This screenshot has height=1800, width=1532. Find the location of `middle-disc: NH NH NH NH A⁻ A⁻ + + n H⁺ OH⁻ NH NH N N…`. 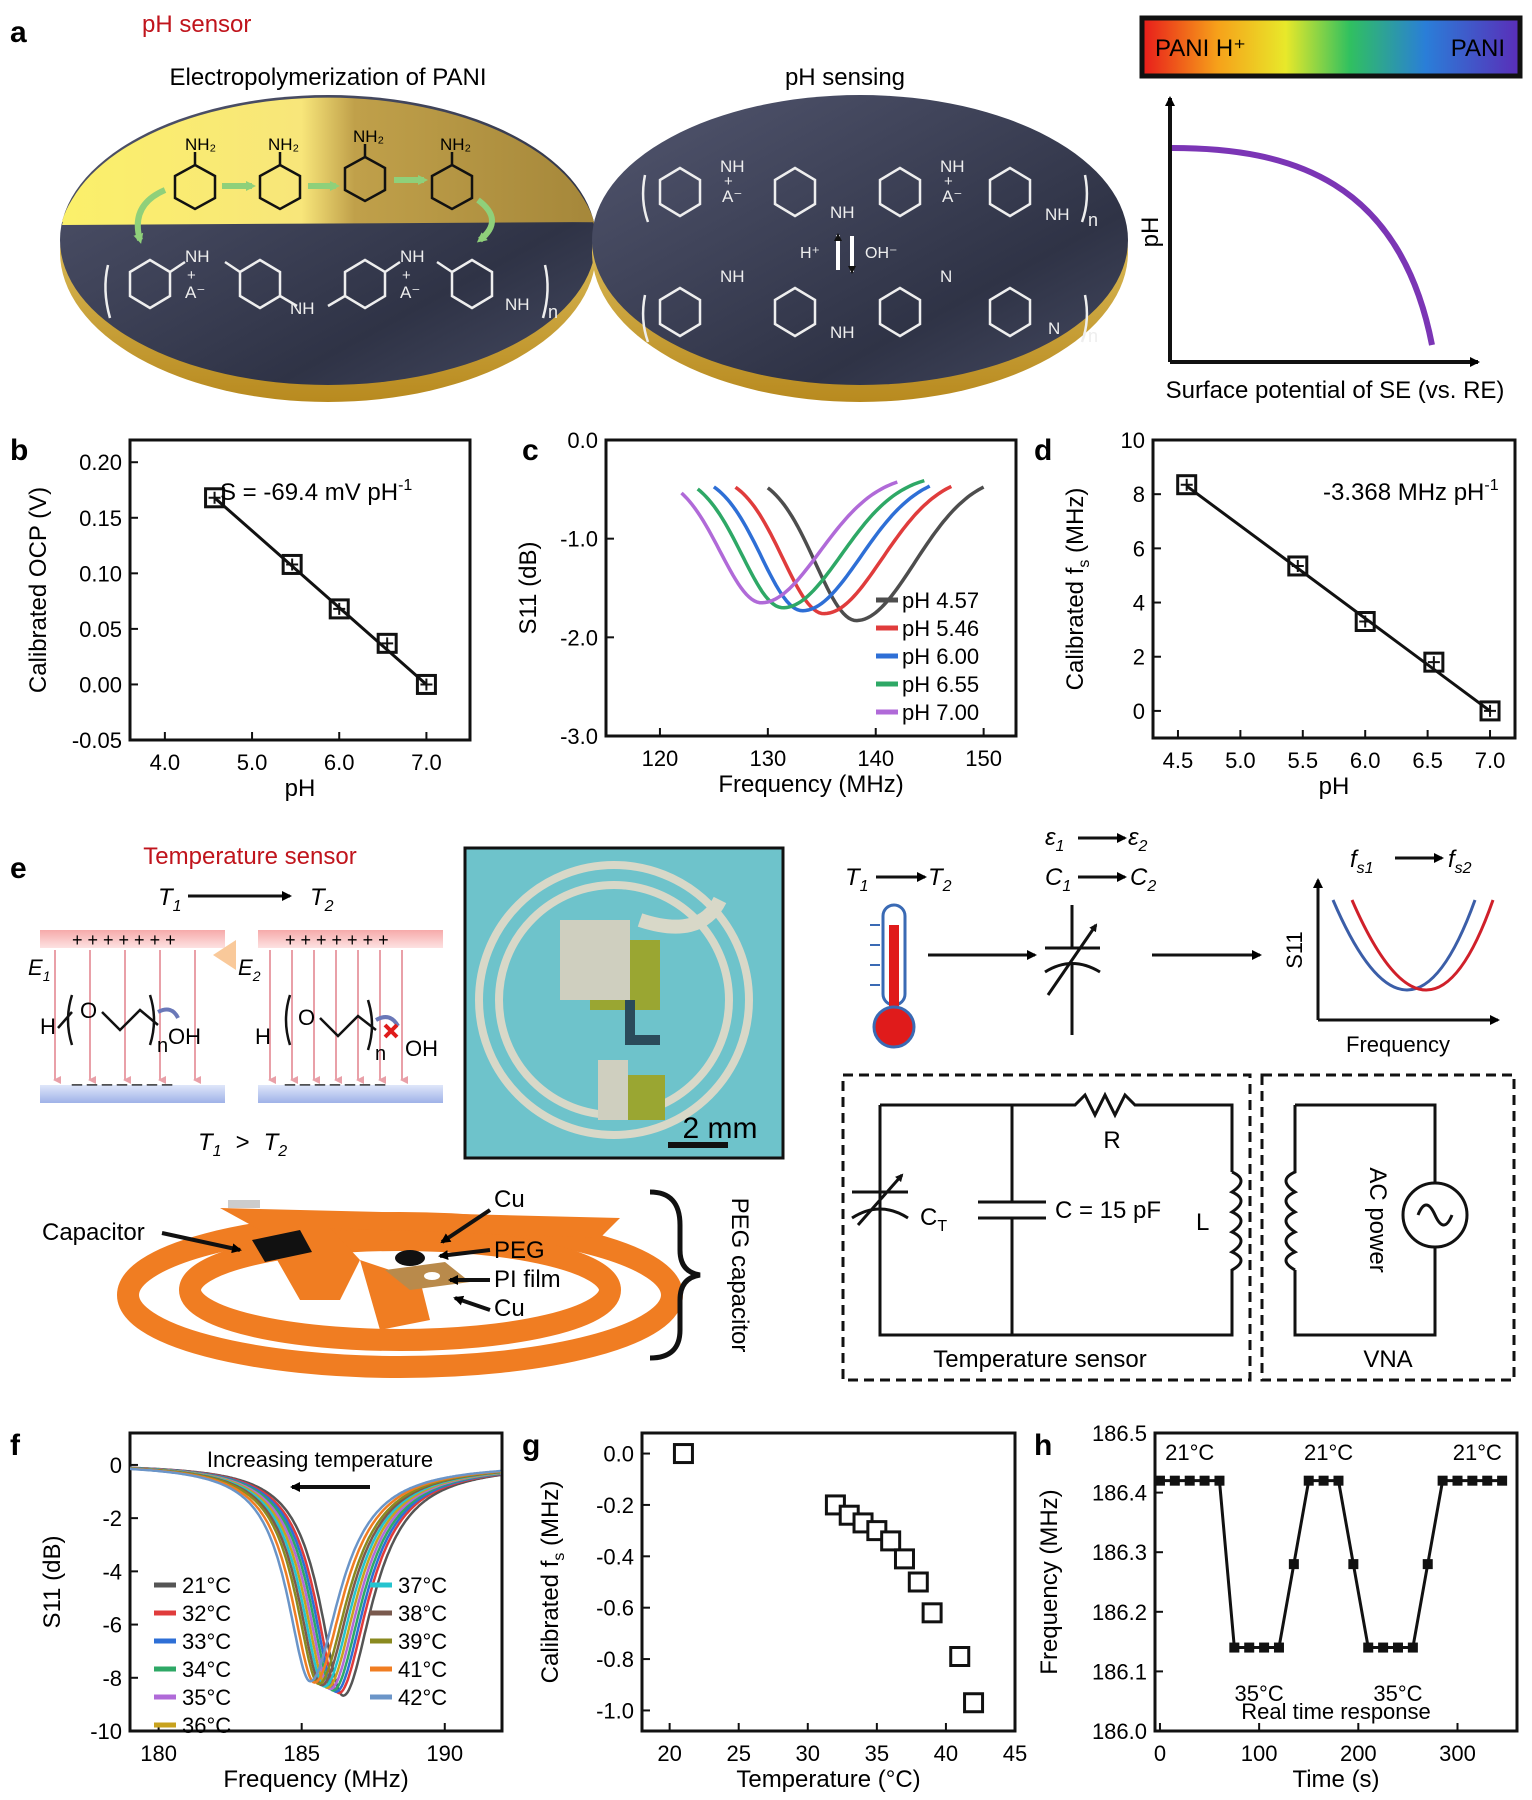

middle-disc: NH NH NH NH A⁻ A⁻ + + n H⁺ OH⁻ NH NH N N… is located at coordinates (860, 248).